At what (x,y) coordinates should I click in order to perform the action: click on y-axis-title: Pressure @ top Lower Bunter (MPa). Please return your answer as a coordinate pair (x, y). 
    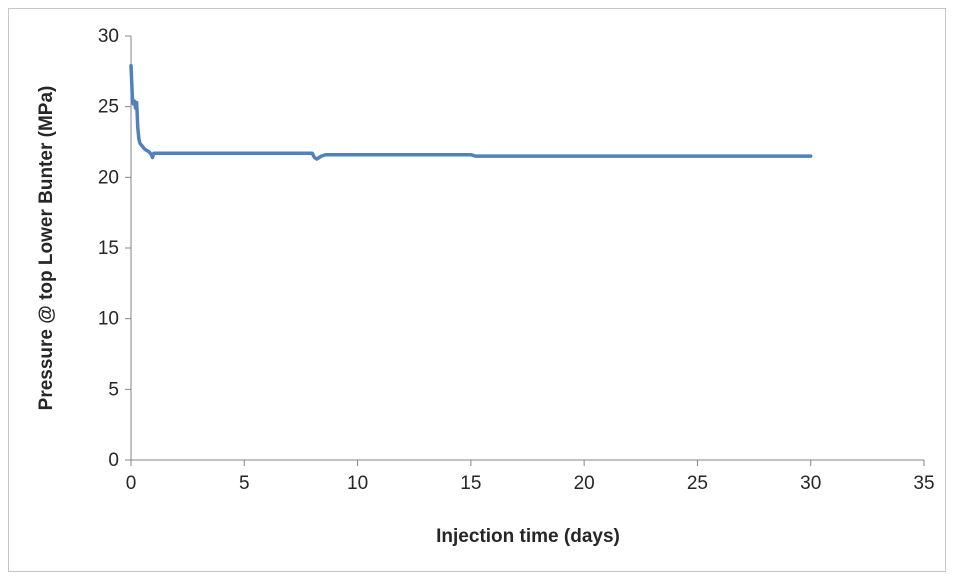
    Looking at the image, I should click on (46, 248).